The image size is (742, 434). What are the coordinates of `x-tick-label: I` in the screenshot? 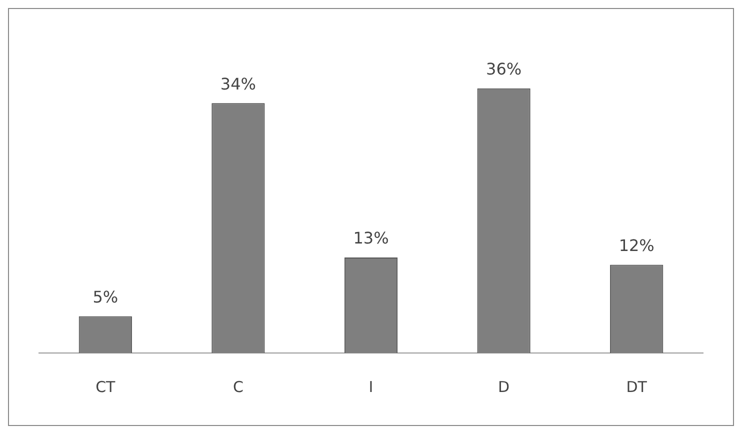 It's located at (371, 387).